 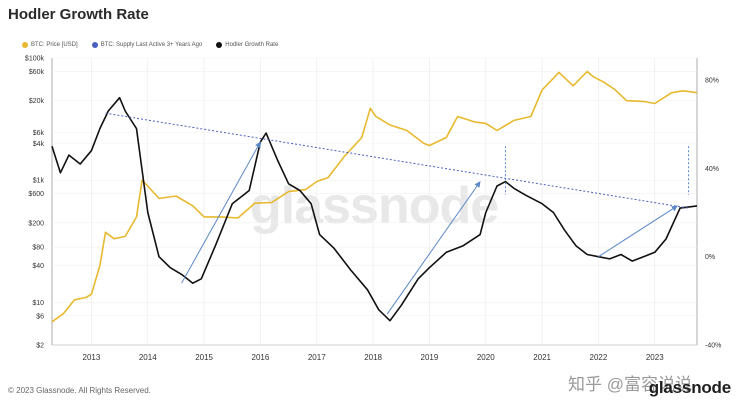 What do you see at coordinates (373, 357) in the screenshot?
I see `x-tick-label: 2018` at bounding box center [373, 357].